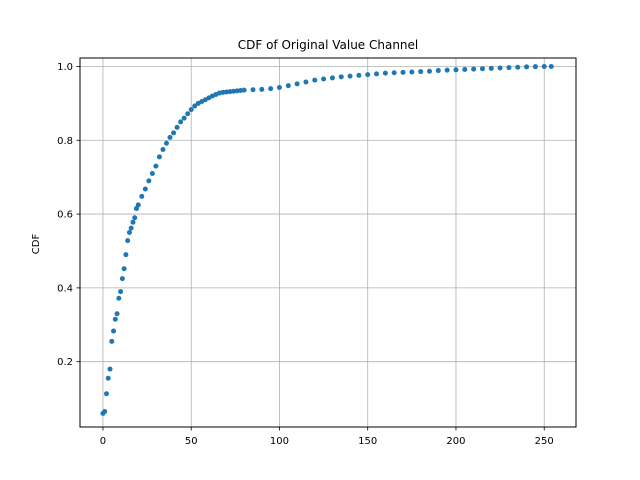 The height and width of the screenshot is (480, 640). What do you see at coordinates (65, 141) in the screenshot?
I see `y-tick-label: 0.8` at bounding box center [65, 141].